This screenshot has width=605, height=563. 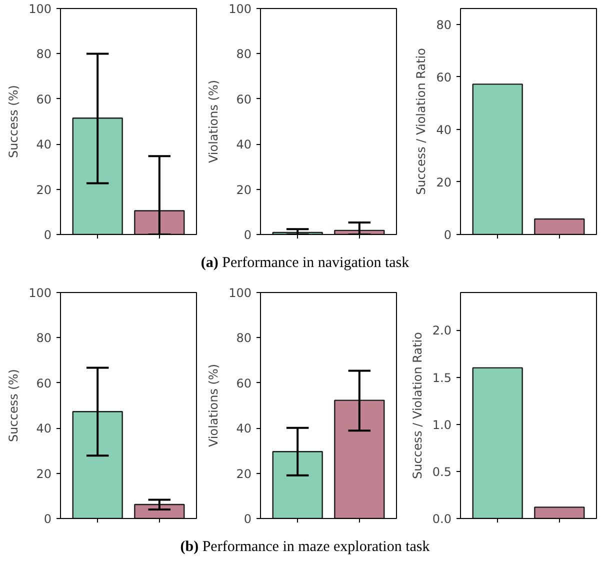 I want to click on y-tick-label: 1.0, so click(x=442, y=425).